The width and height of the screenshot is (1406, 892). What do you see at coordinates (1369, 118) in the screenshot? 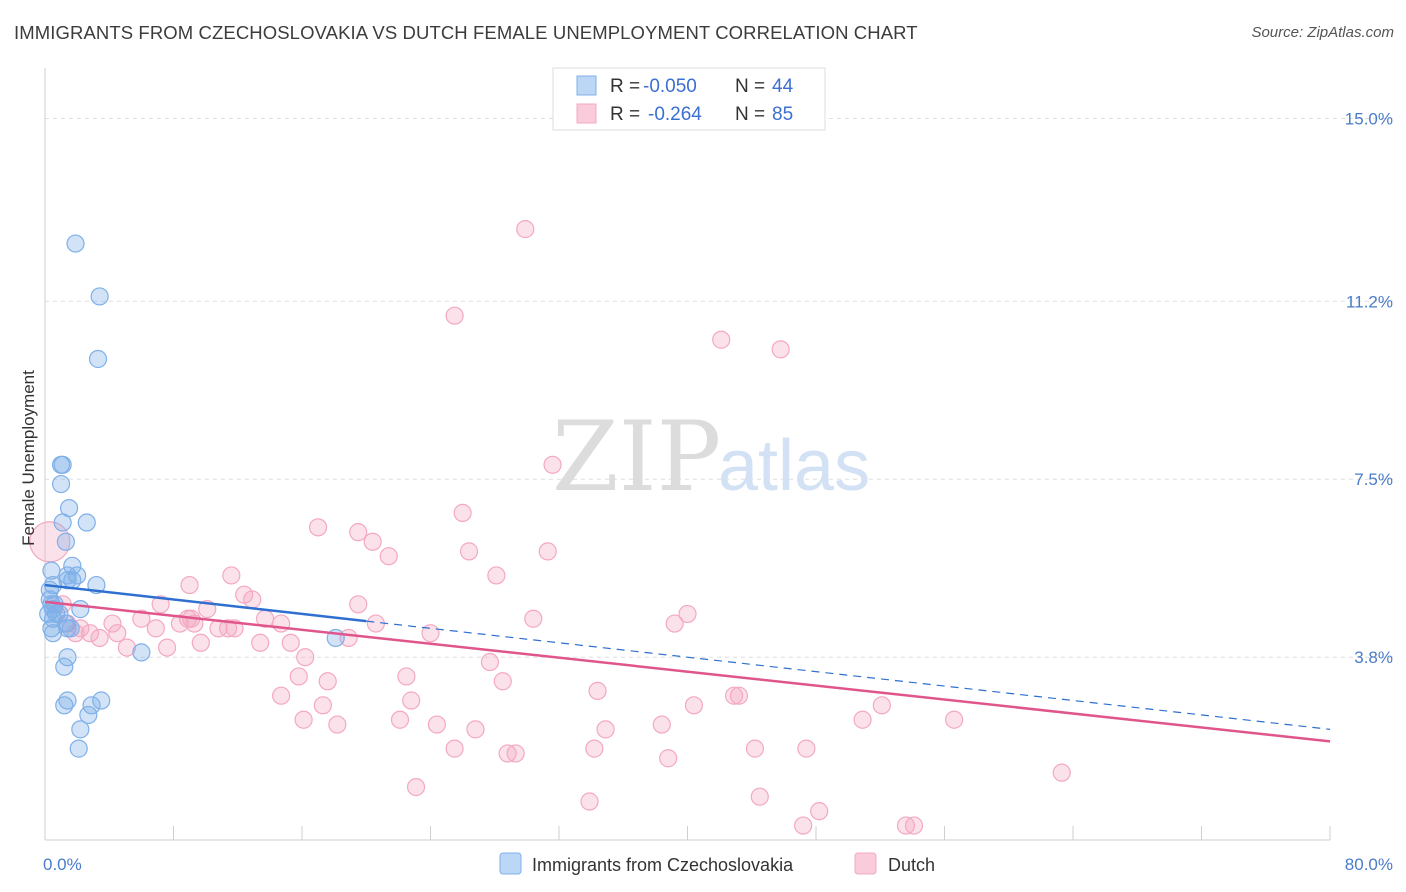
I see `y-tick-label-3: 15.0%` at bounding box center [1369, 118].